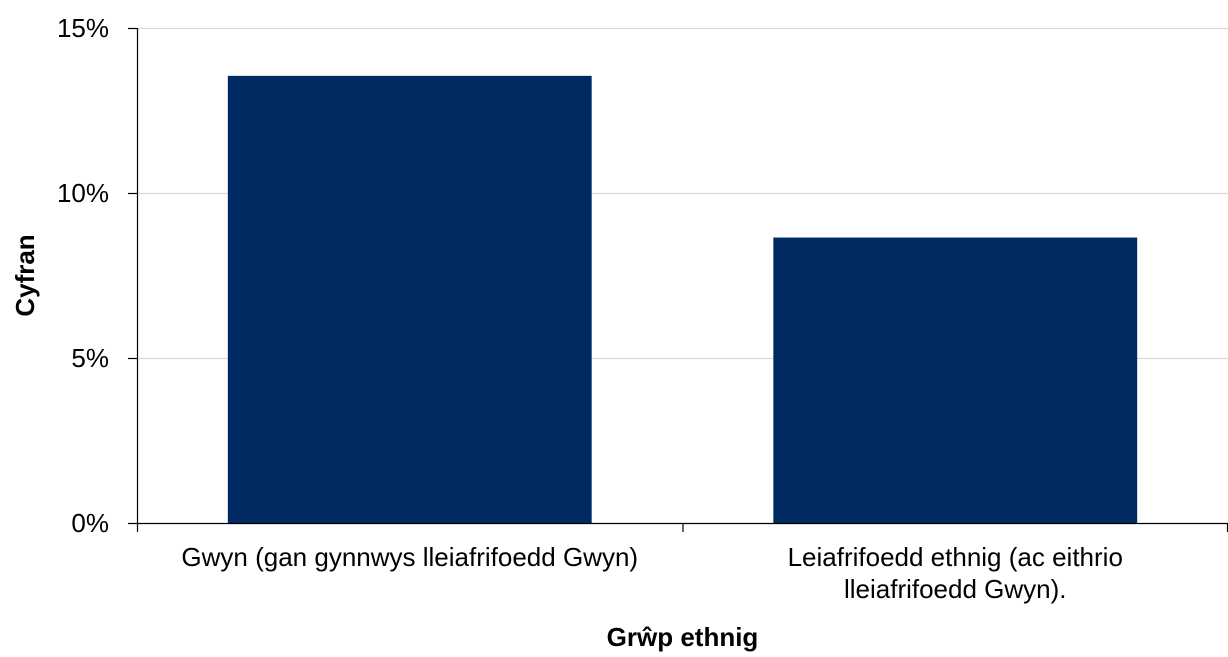  What do you see at coordinates (83, 275) in the screenshot?
I see `y-tick-labels: 0% 5% 10% 15%` at bounding box center [83, 275].